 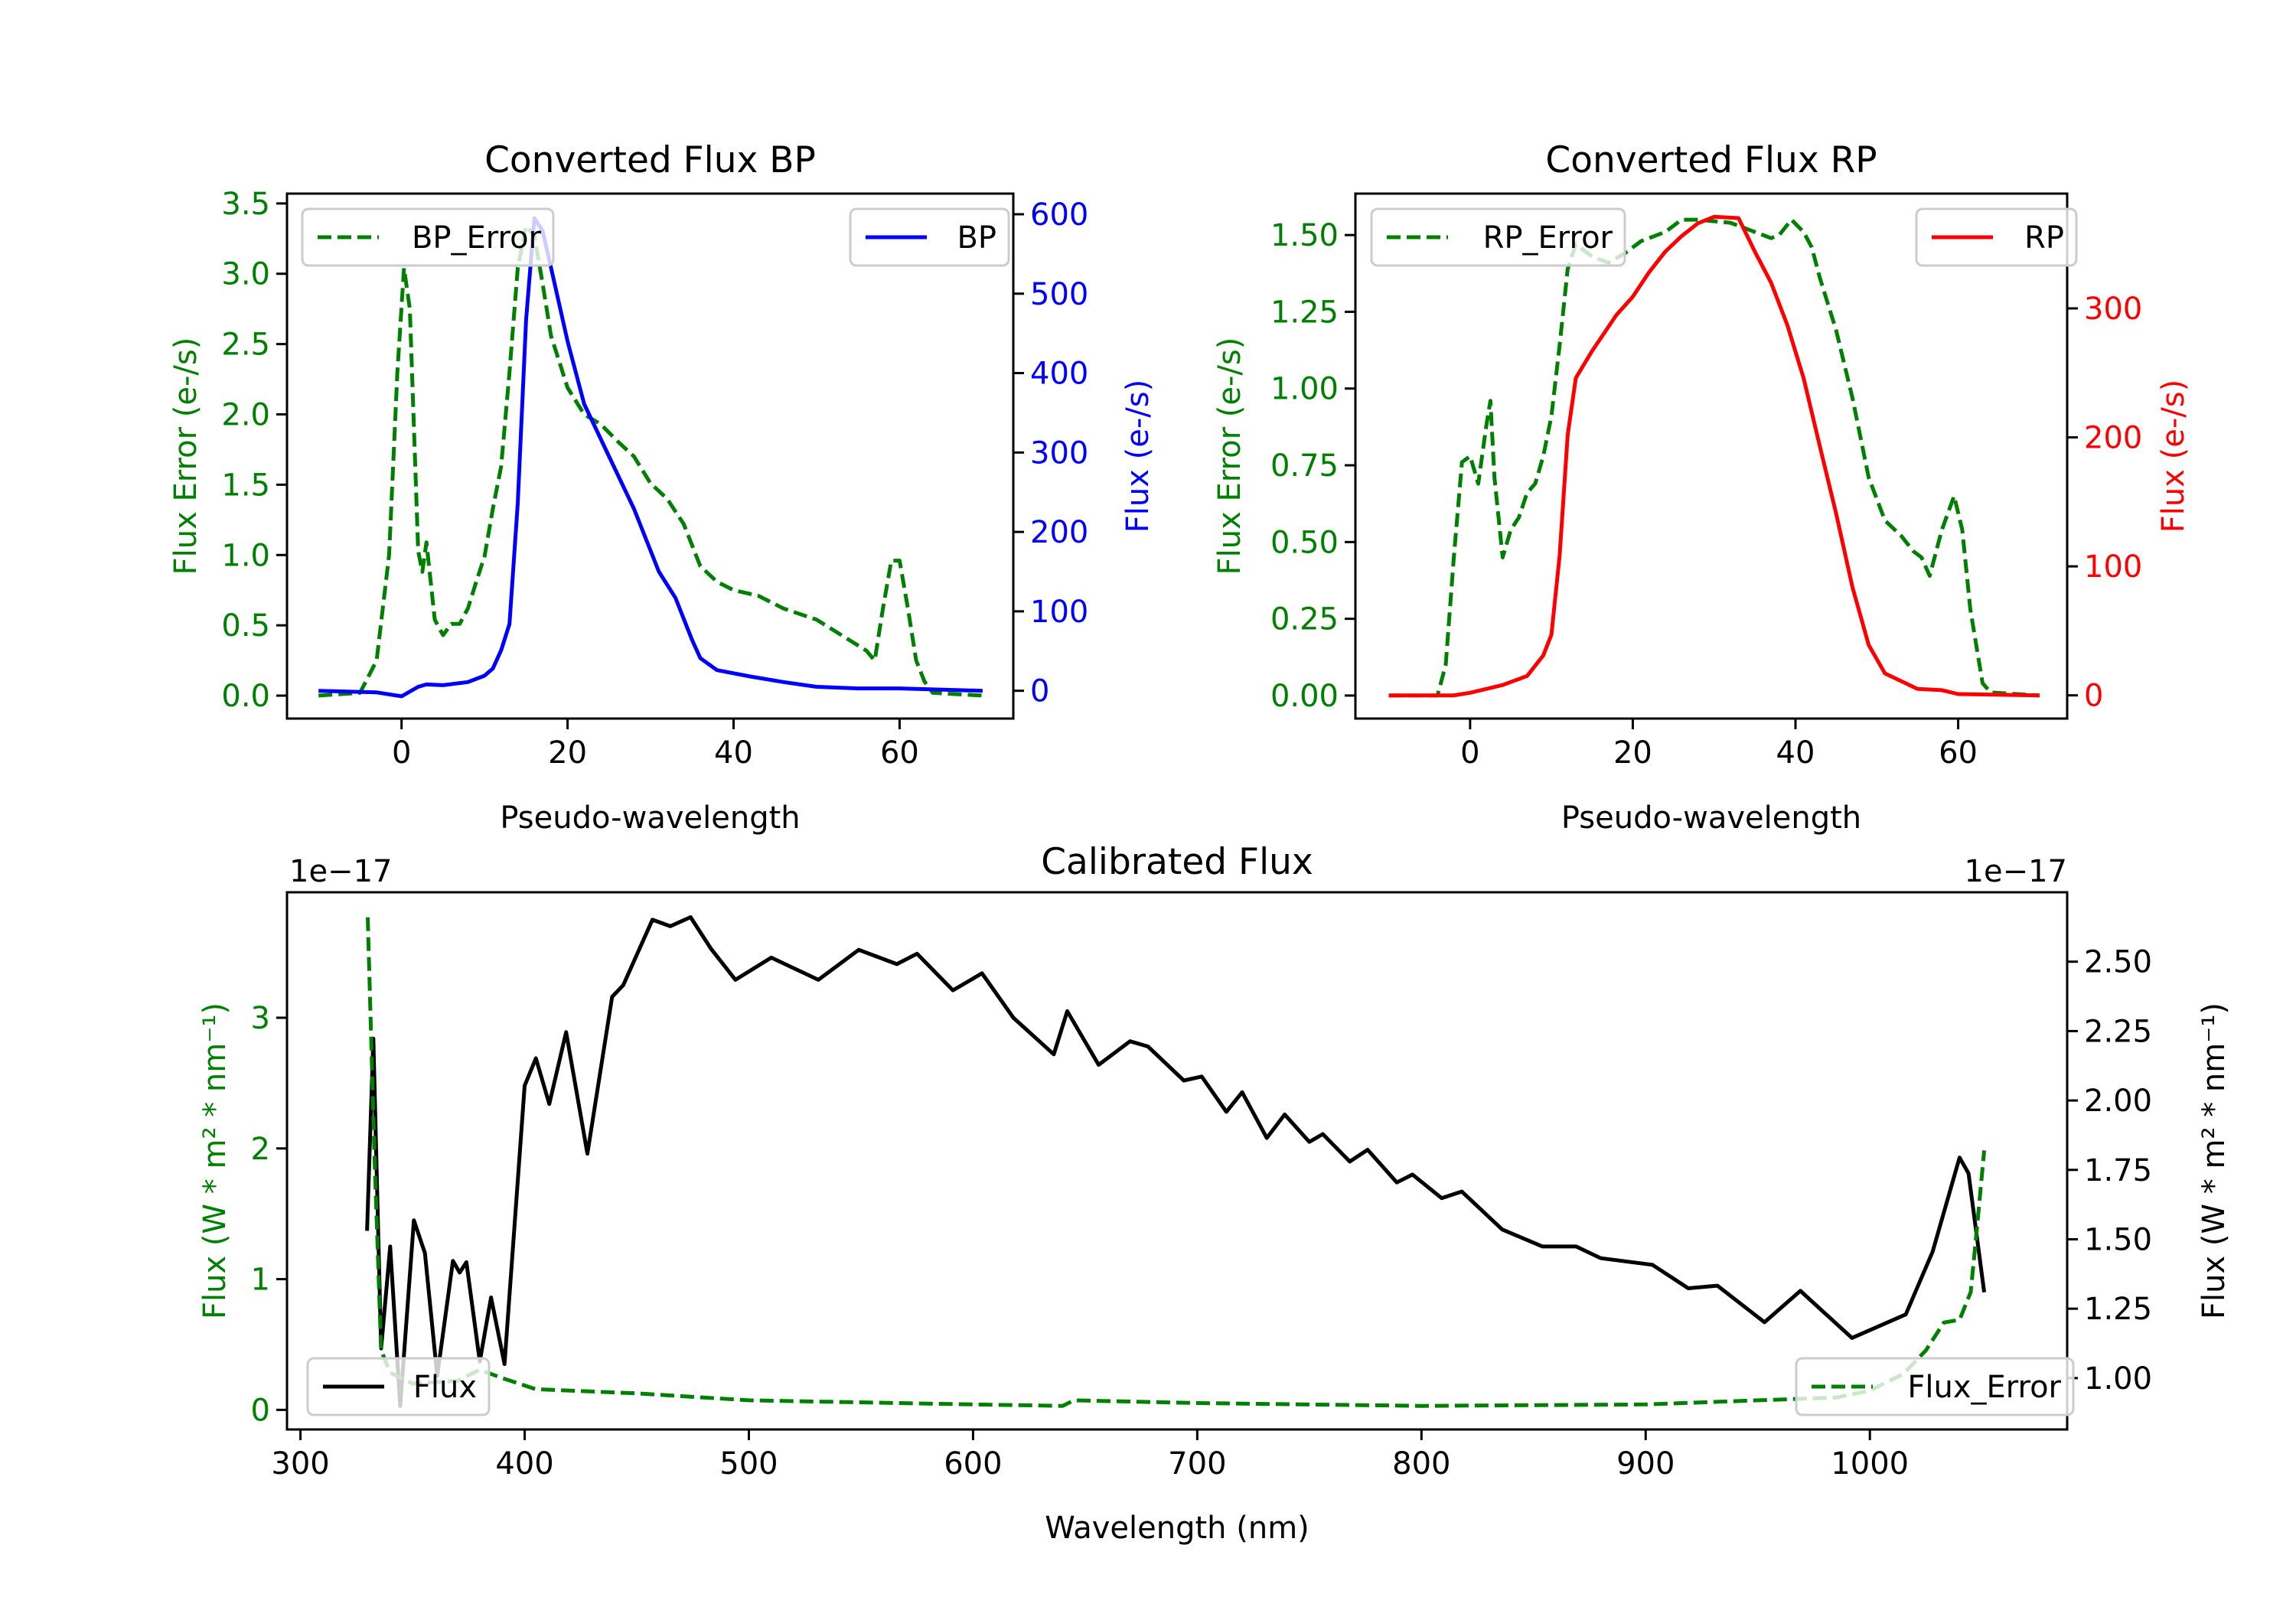 I want to click on series-line-rp, so click(x=1714, y=456).